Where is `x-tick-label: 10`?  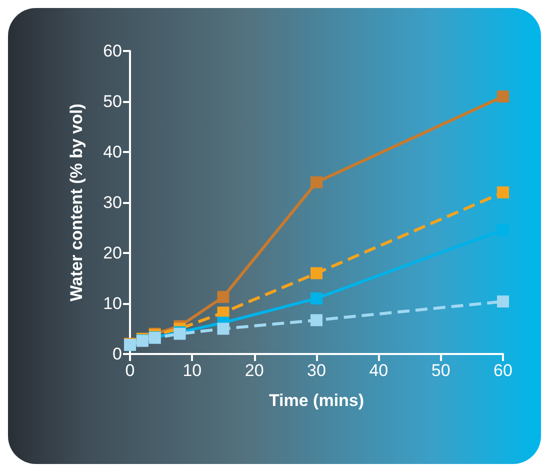
x-tick-label: 10 is located at coordinates (192, 370).